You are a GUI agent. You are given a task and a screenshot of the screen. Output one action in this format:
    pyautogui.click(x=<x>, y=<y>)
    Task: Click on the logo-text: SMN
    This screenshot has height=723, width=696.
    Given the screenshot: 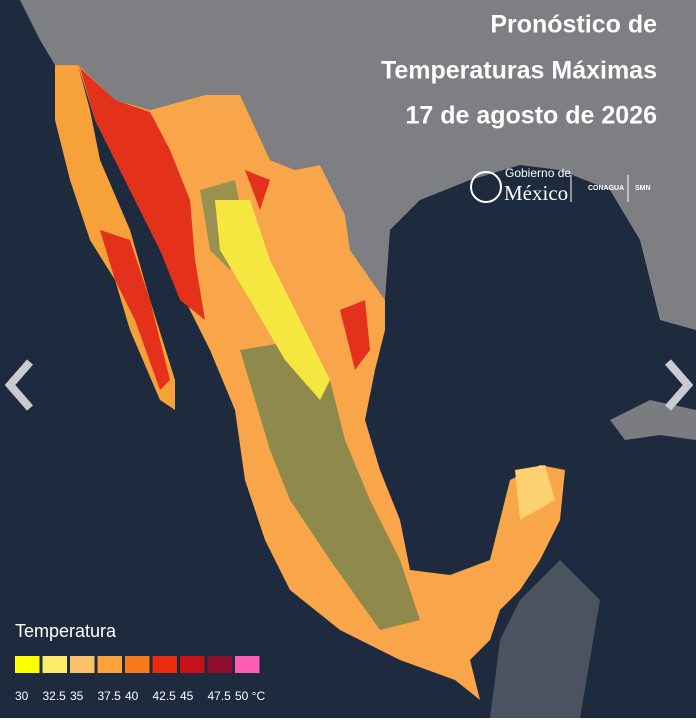 What is the action you would take?
    pyautogui.click(x=643, y=188)
    